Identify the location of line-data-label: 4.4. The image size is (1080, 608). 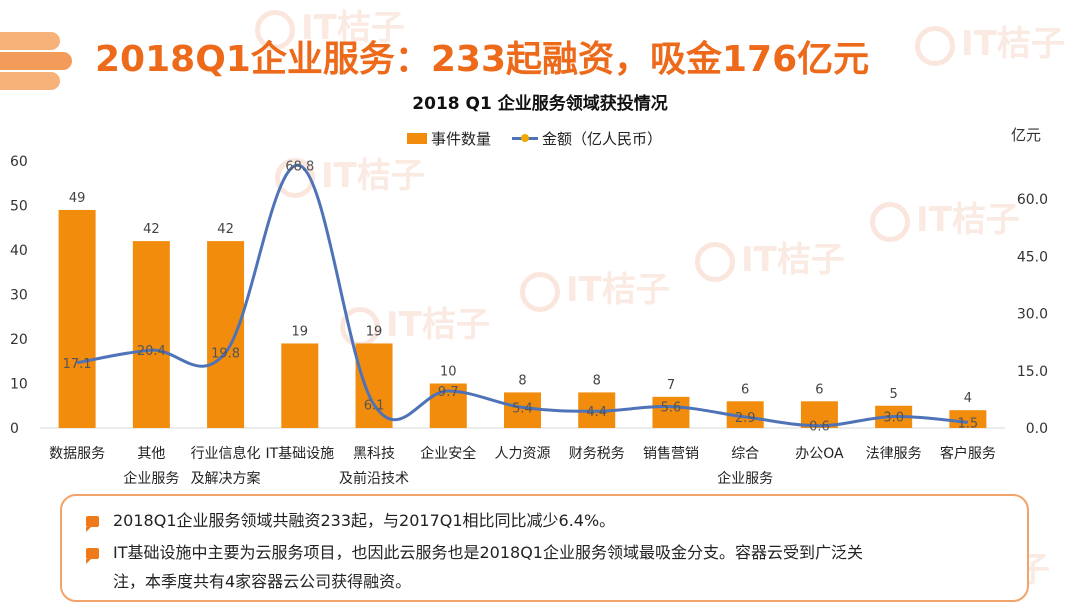
(596, 412).